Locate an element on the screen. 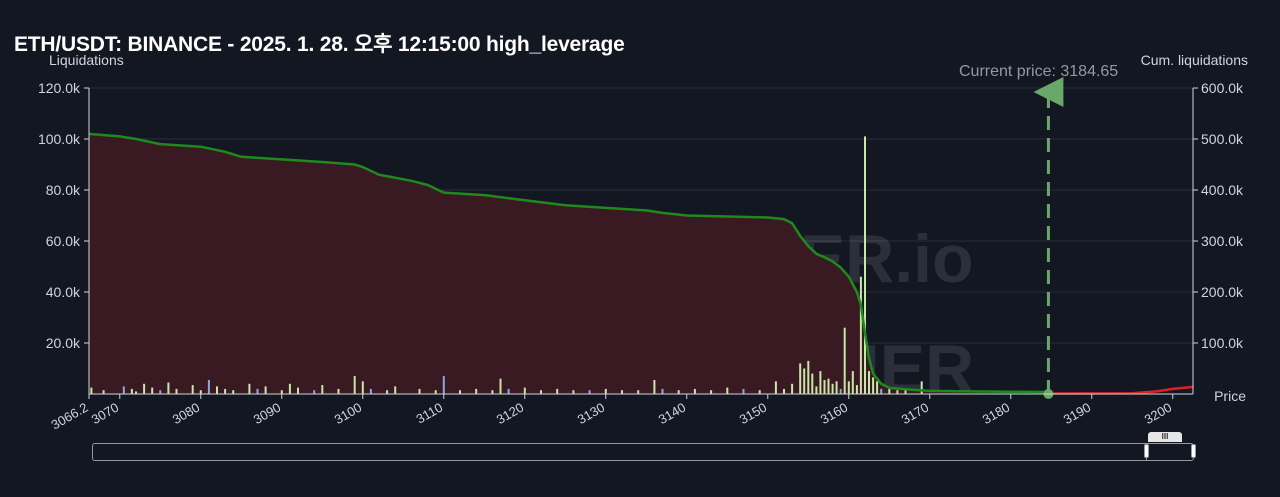 The height and width of the screenshot is (497, 1280). x-tick-label: 3180 is located at coordinates (996, 413).